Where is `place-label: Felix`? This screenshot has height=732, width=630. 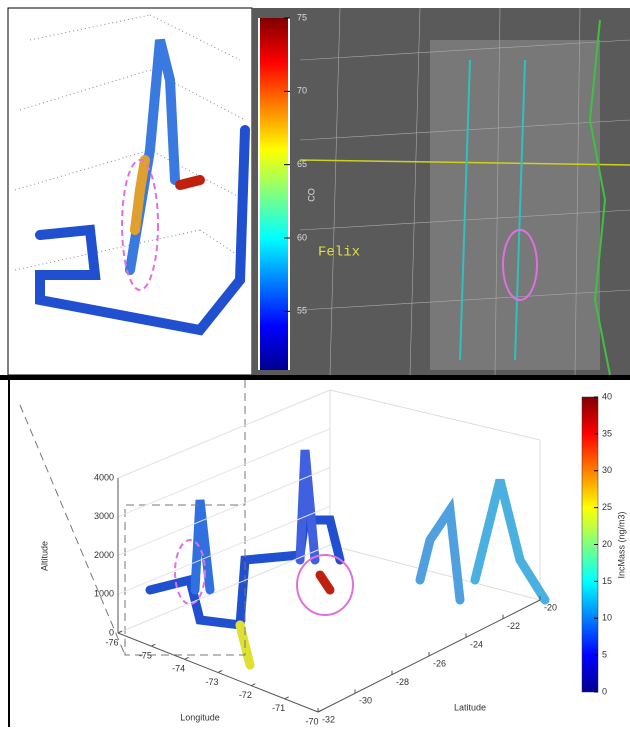 place-label: Felix is located at coordinates (339, 253).